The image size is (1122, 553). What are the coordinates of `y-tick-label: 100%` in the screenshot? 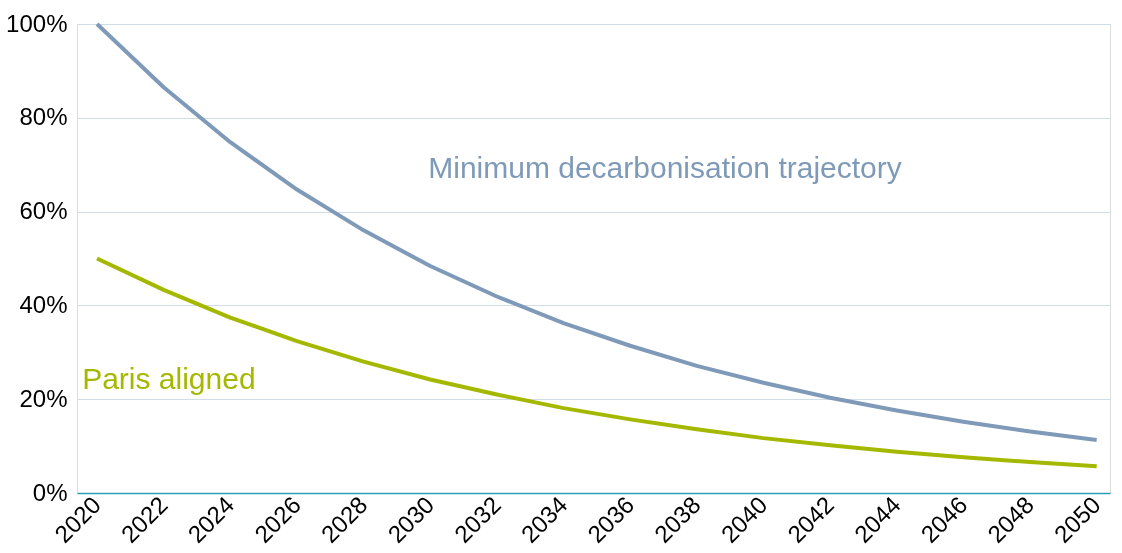 It's located at (37, 23).